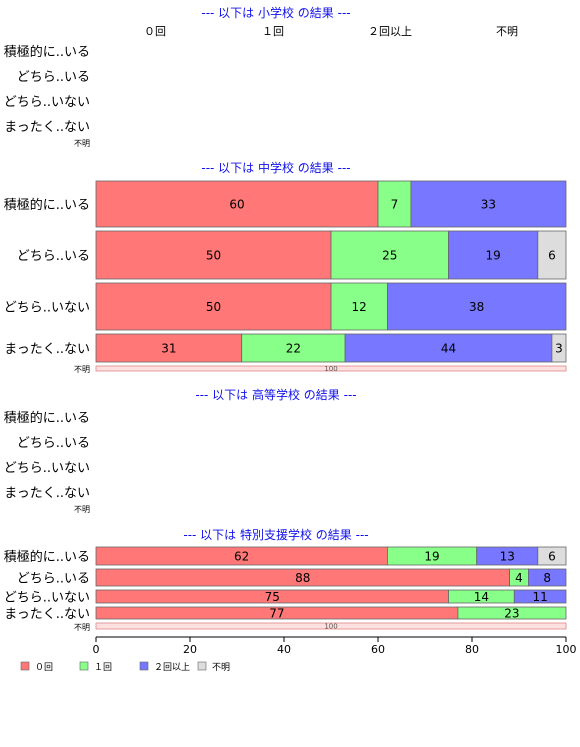  What do you see at coordinates (519, 578) in the screenshot?
I see `data-label: 4` at bounding box center [519, 578].